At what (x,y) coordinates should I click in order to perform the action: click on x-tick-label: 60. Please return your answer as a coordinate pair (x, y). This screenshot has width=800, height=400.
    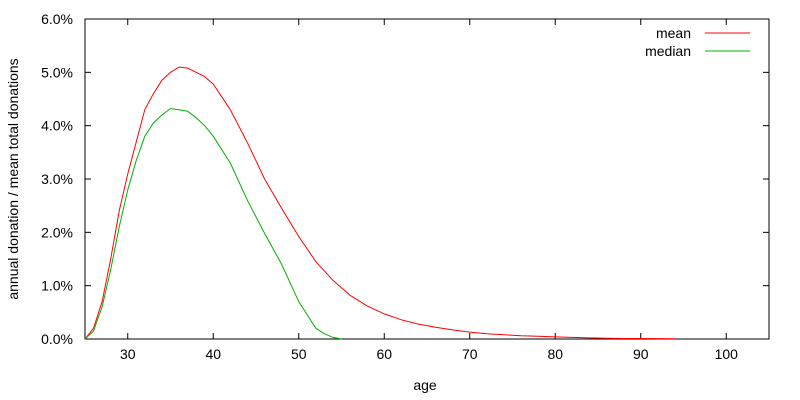
    Looking at the image, I should click on (384, 354).